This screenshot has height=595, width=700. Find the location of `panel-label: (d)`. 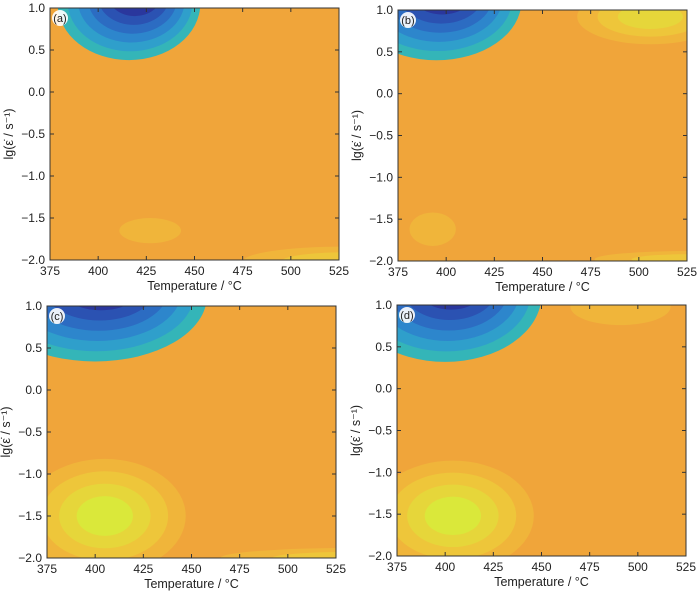

panel-label: (d) is located at coordinates (406, 316).